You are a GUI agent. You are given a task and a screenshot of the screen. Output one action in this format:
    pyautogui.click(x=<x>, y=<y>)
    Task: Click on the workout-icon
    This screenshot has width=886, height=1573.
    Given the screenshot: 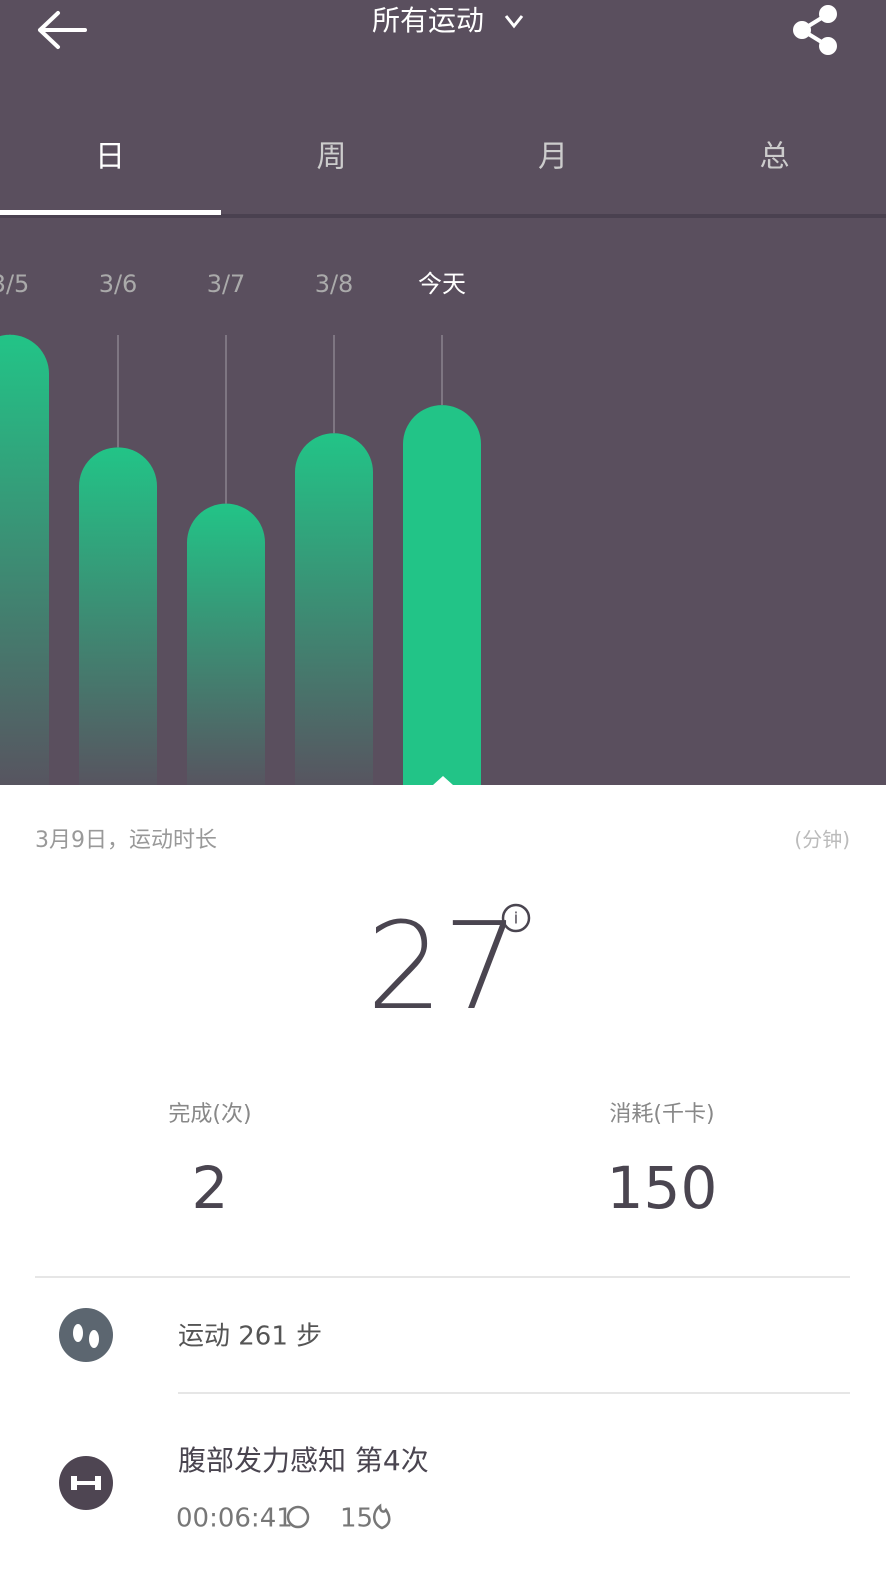 What is the action you would take?
    pyautogui.click(x=86, y=1483)
    